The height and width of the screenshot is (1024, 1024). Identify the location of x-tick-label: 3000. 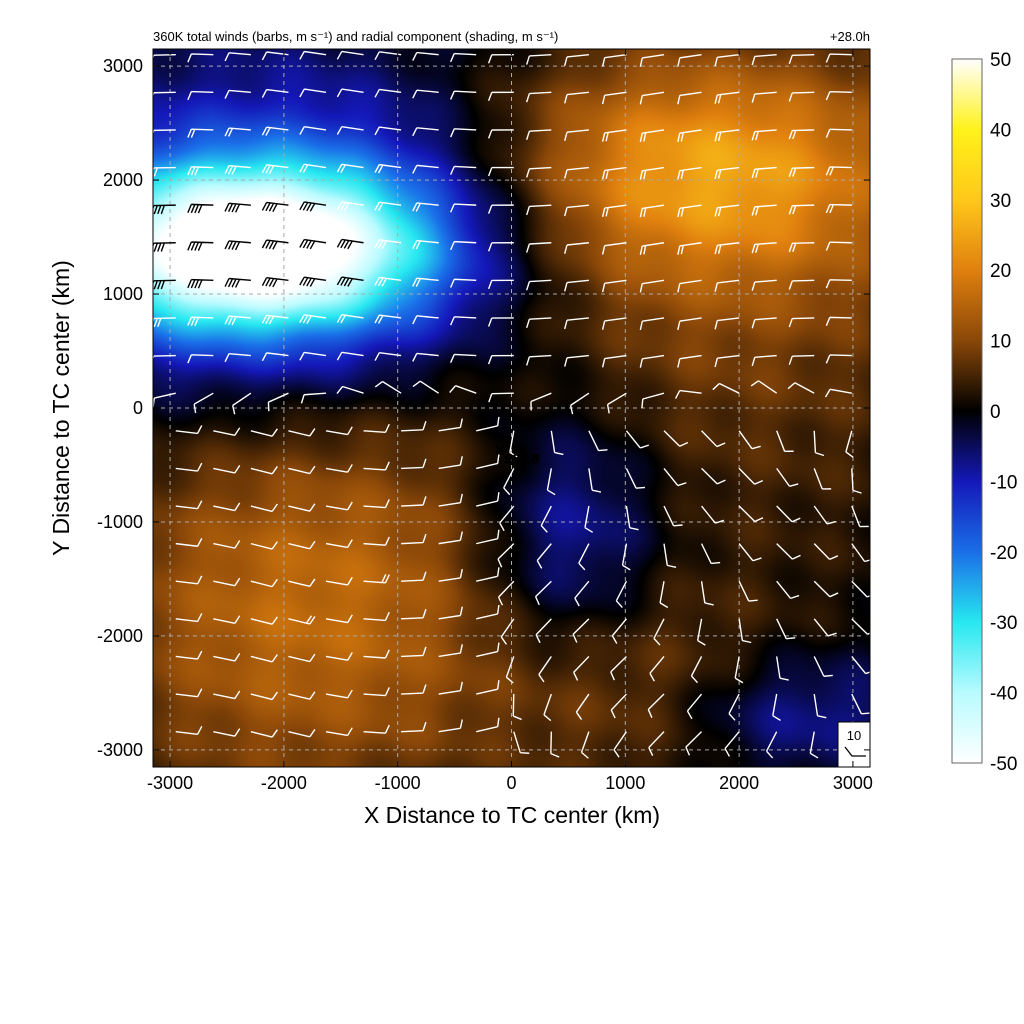
(853, 783).